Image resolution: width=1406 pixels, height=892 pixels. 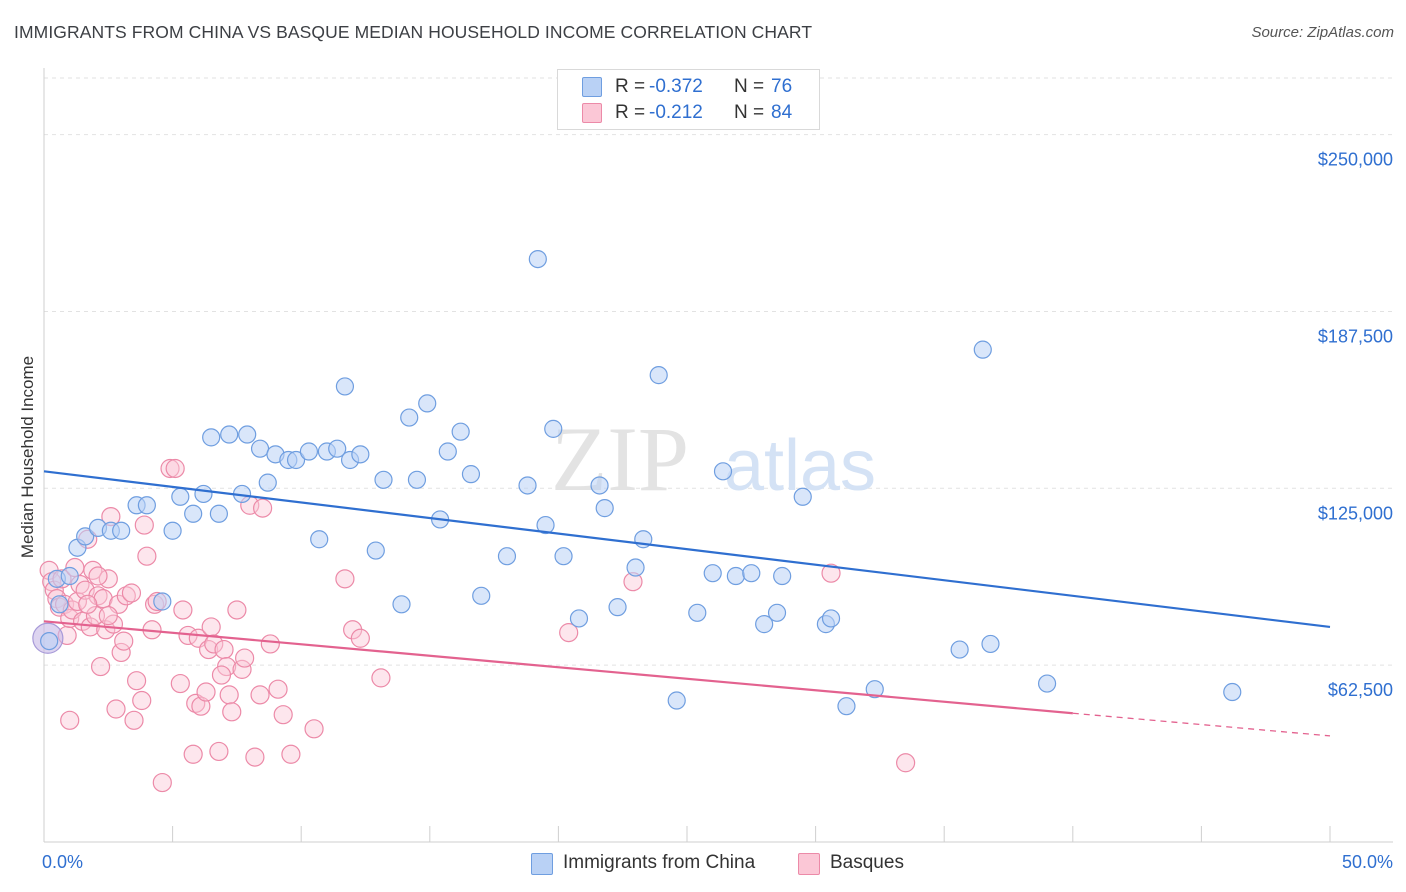 What do you see at coordinates (27, 457) in the screenshot?
I see `y-axis-label: Median Household Income` at bounding box center [27, 457].